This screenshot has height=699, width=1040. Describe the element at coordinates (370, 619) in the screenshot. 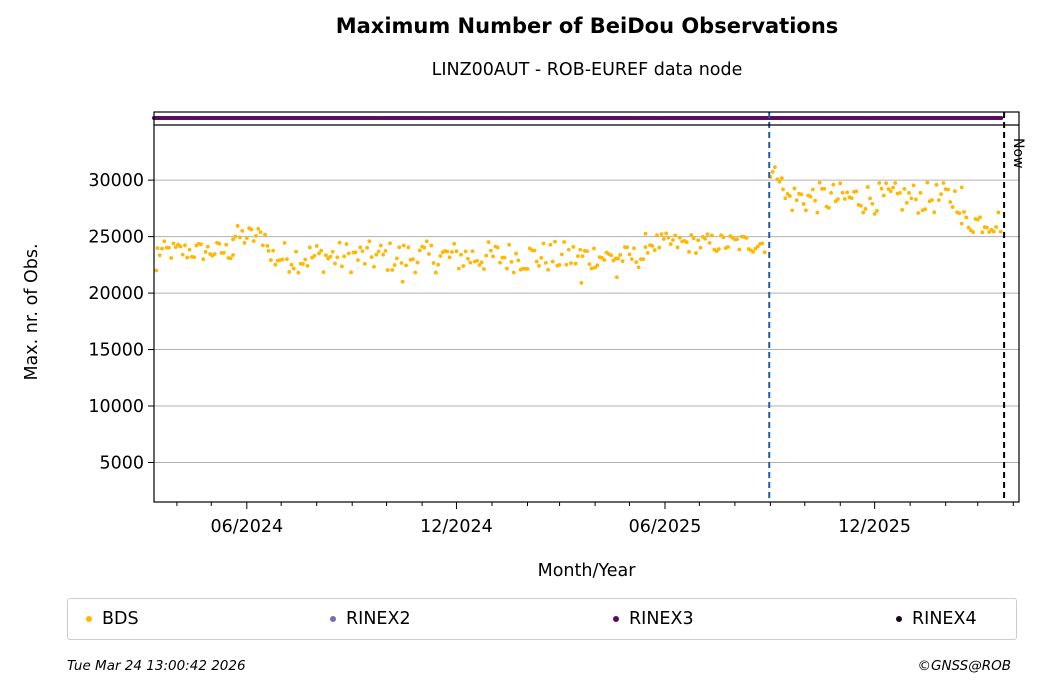

I see `legend-item-rinex2: RINEX2` at that location.